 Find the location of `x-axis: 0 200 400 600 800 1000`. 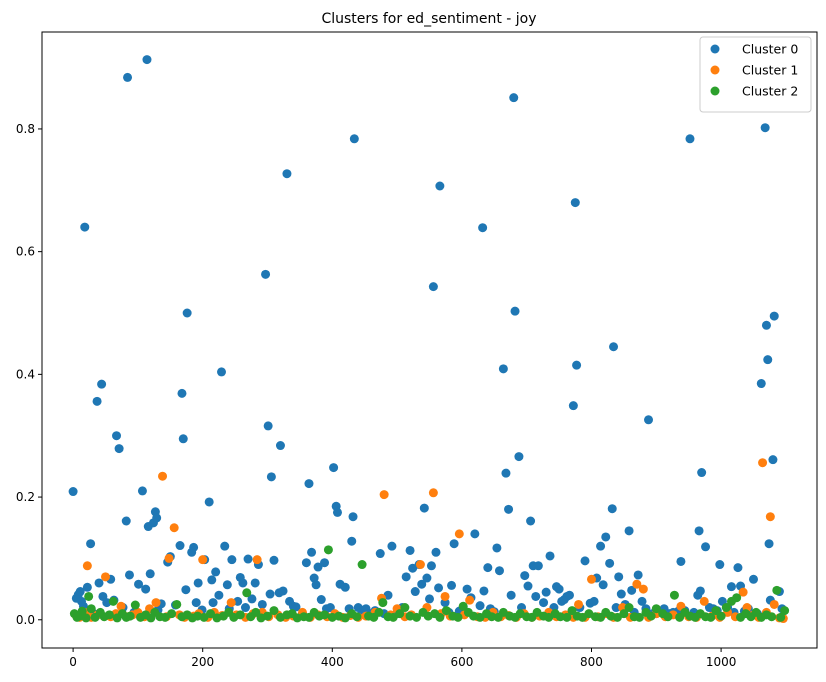

x-axis: 0 200 400 600 800 1000 is located at coordinates (402, 658).